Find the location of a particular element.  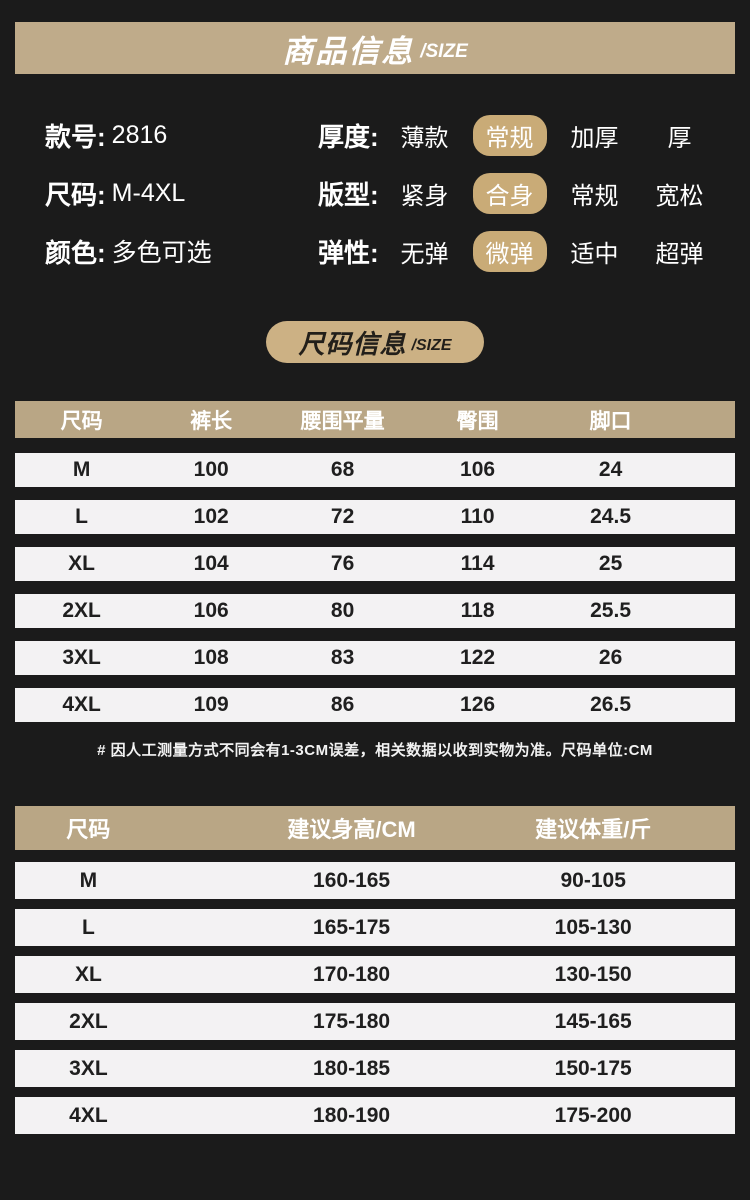

stretch-option: 超弹 is located at coordinates (679, 254).